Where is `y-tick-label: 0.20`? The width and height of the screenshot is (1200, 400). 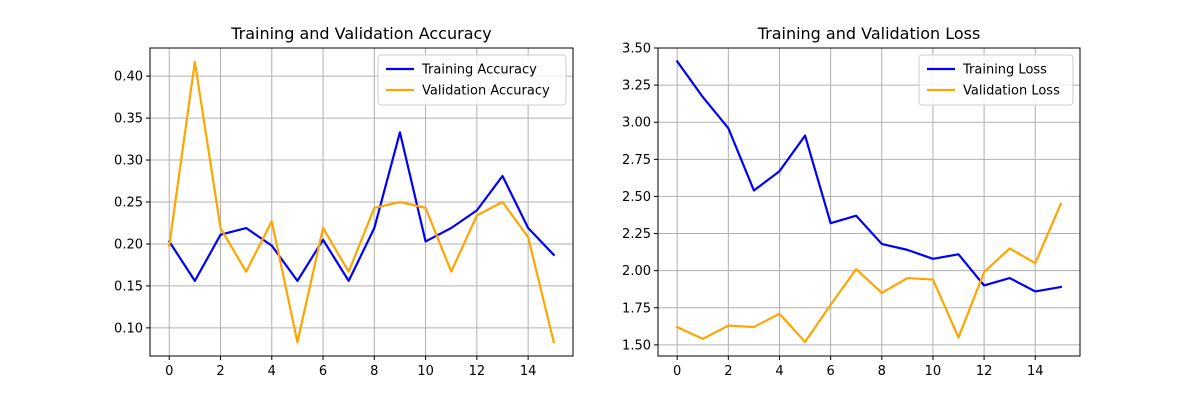 y-tick-label: 0.20 is located at coordinates (128, 244).